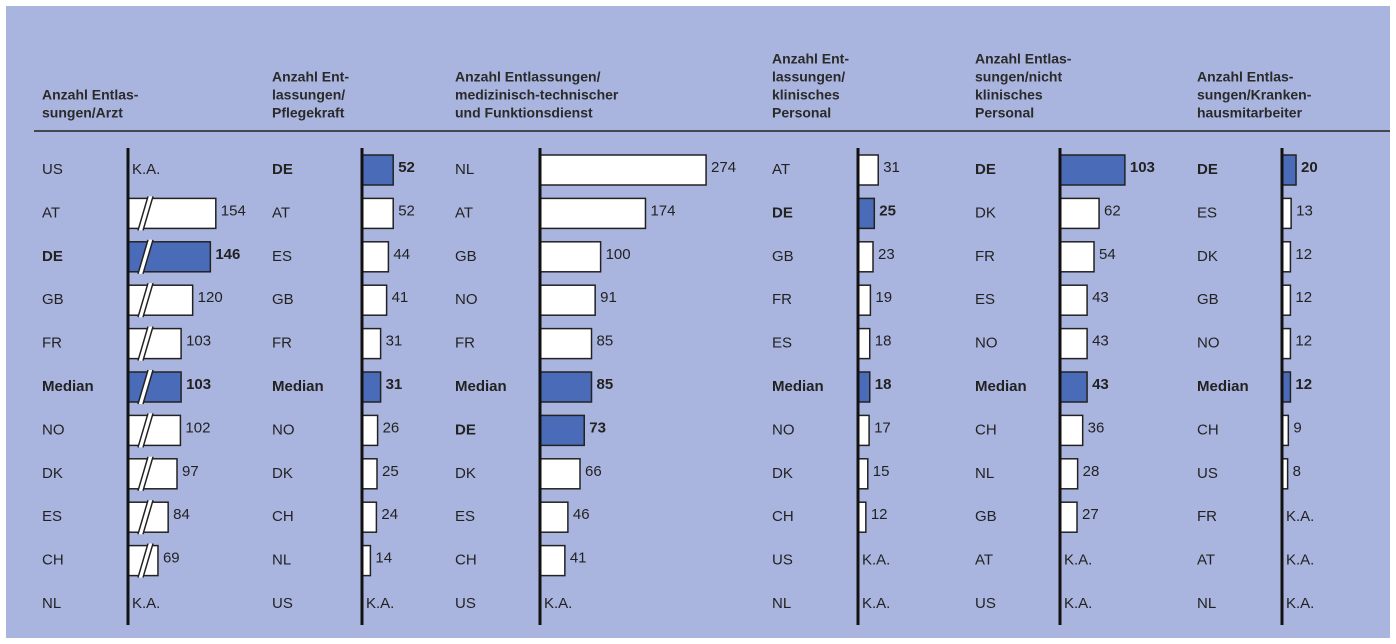 The width and height of the screenshot is (1396, 644). I want to click on value-label: 19, so click(883, 297).